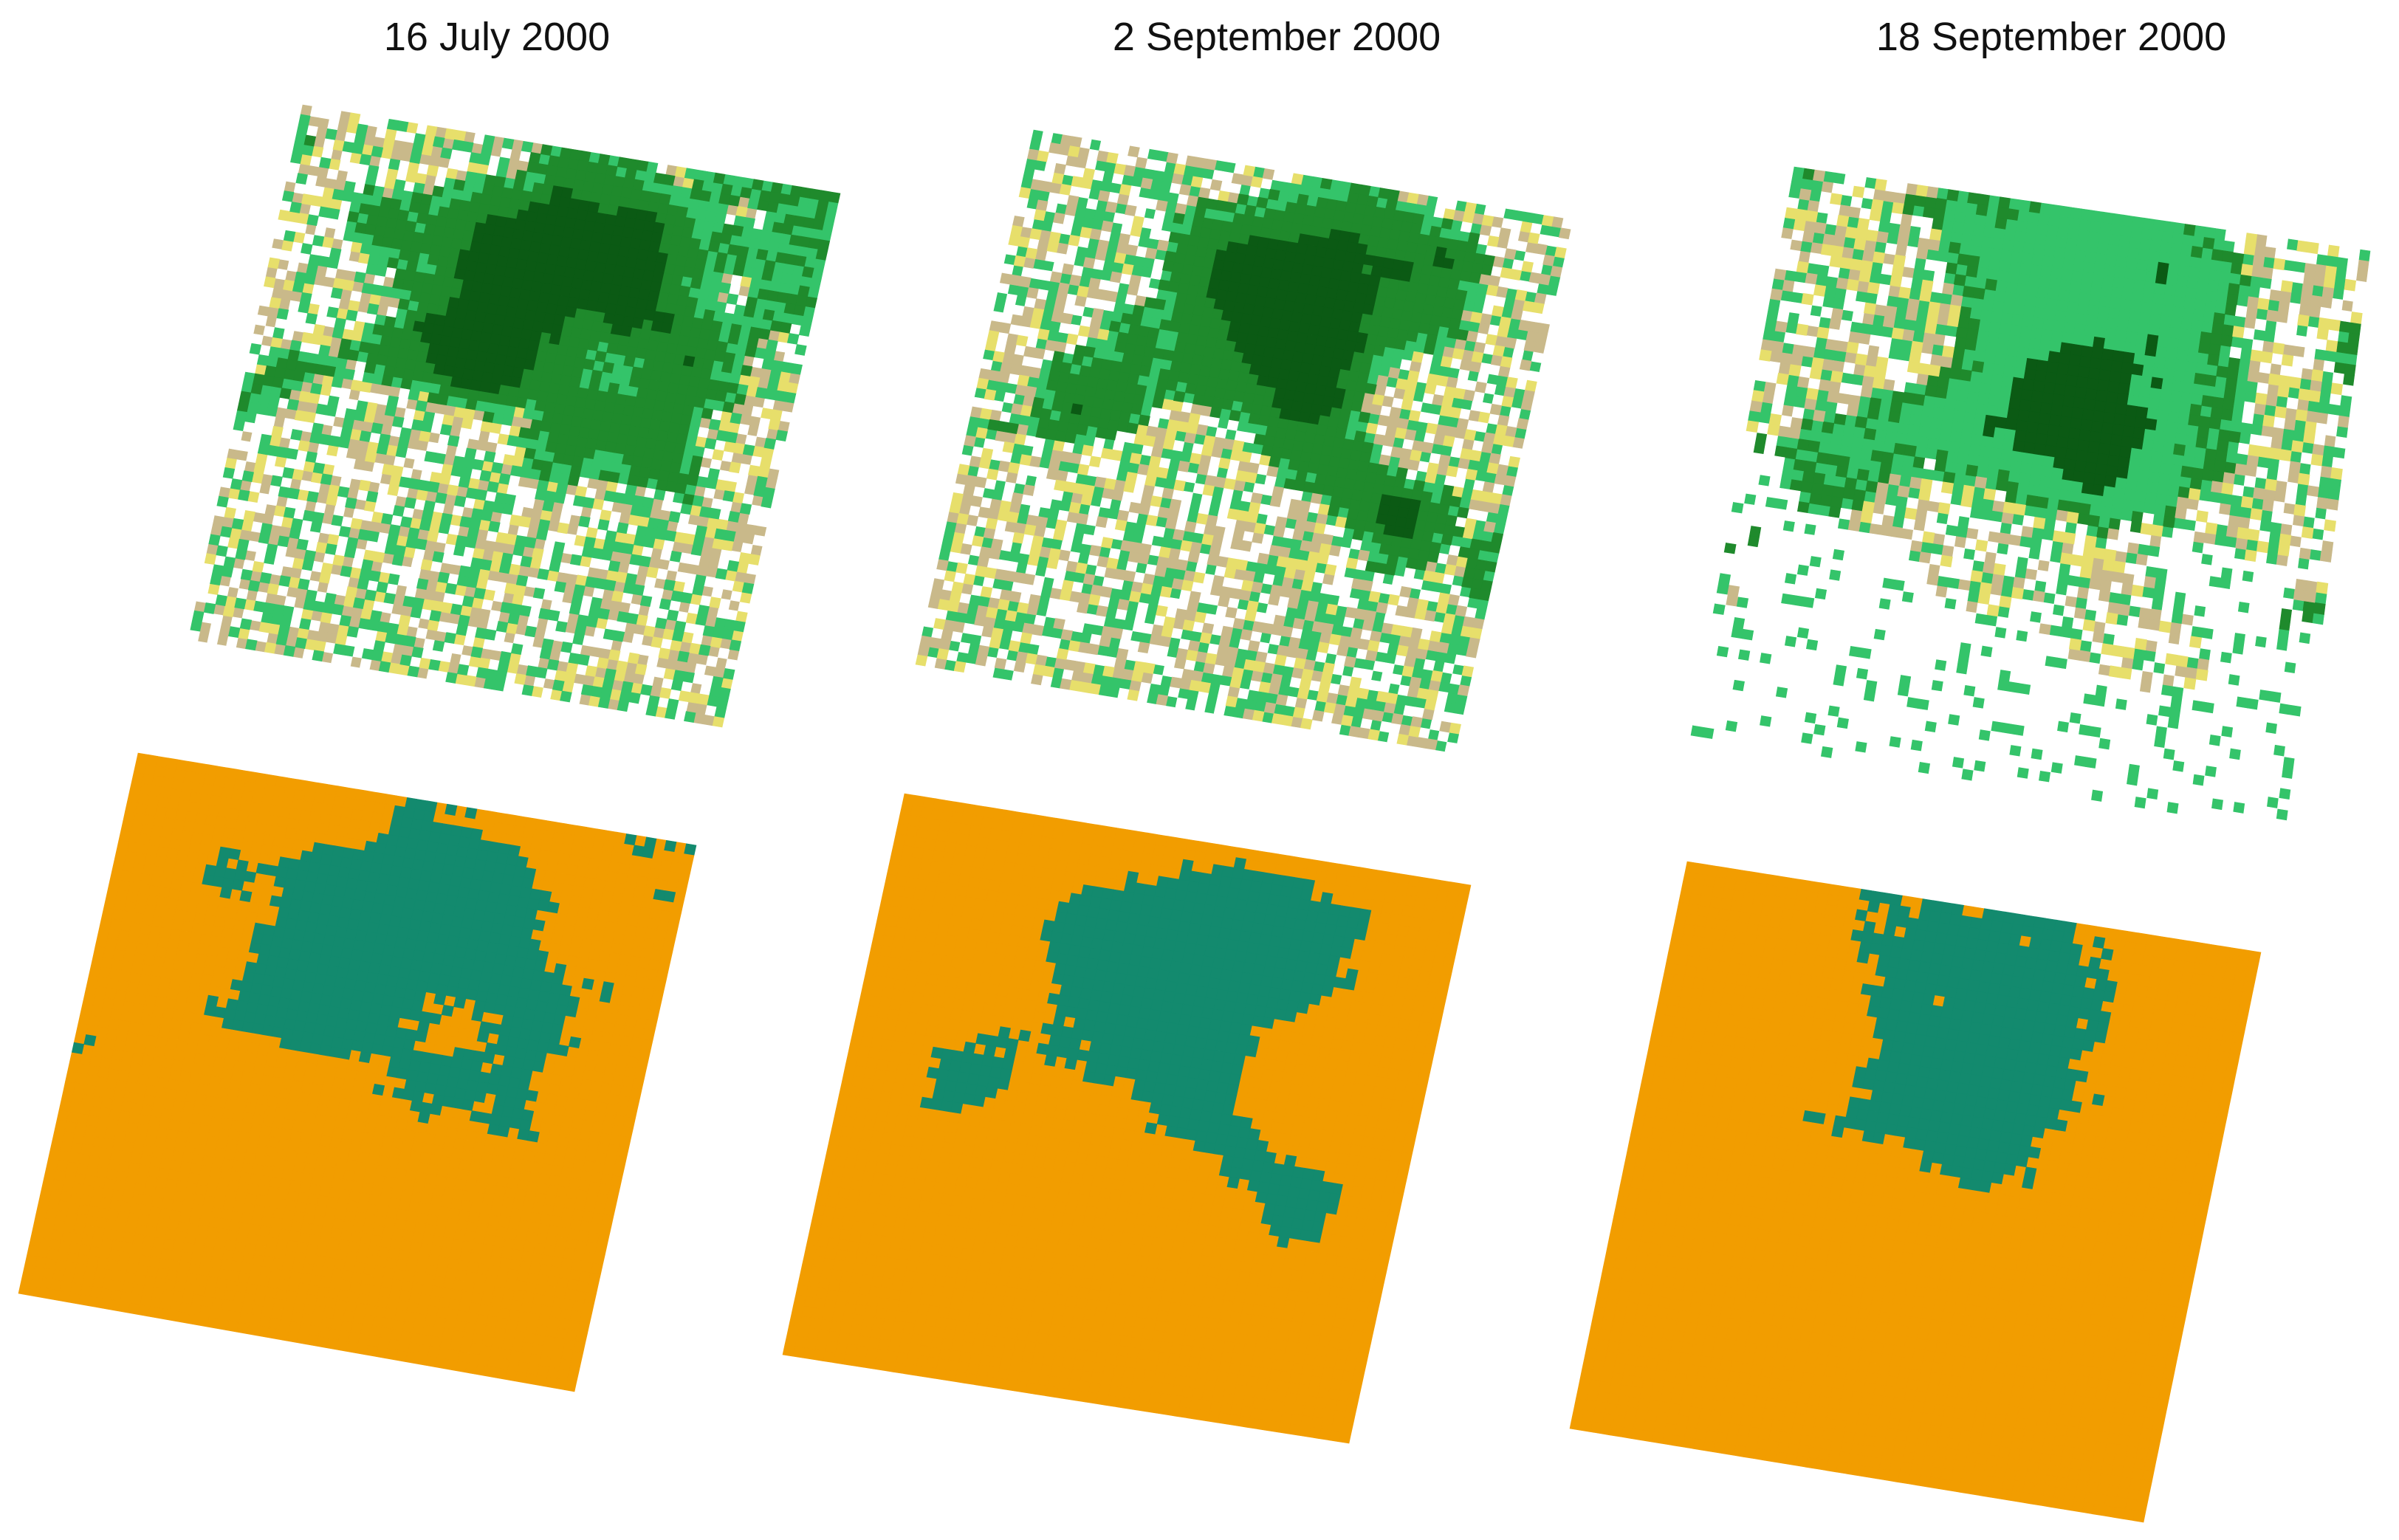  Describe the element at coordinates (2051, 37) in the screenshot. I see `panel-title-3: 18 September 2000` at that location.